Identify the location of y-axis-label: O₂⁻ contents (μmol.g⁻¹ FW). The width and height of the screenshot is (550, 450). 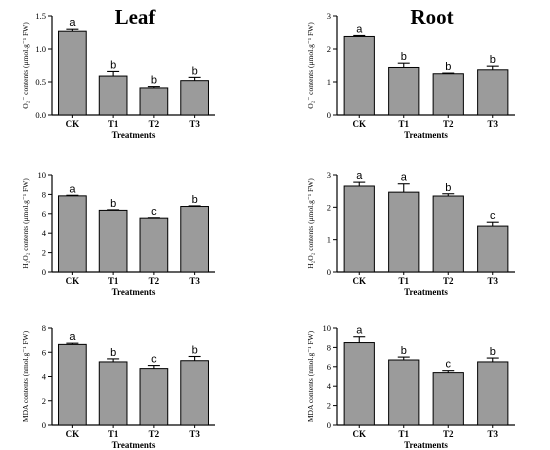
(310, 65).